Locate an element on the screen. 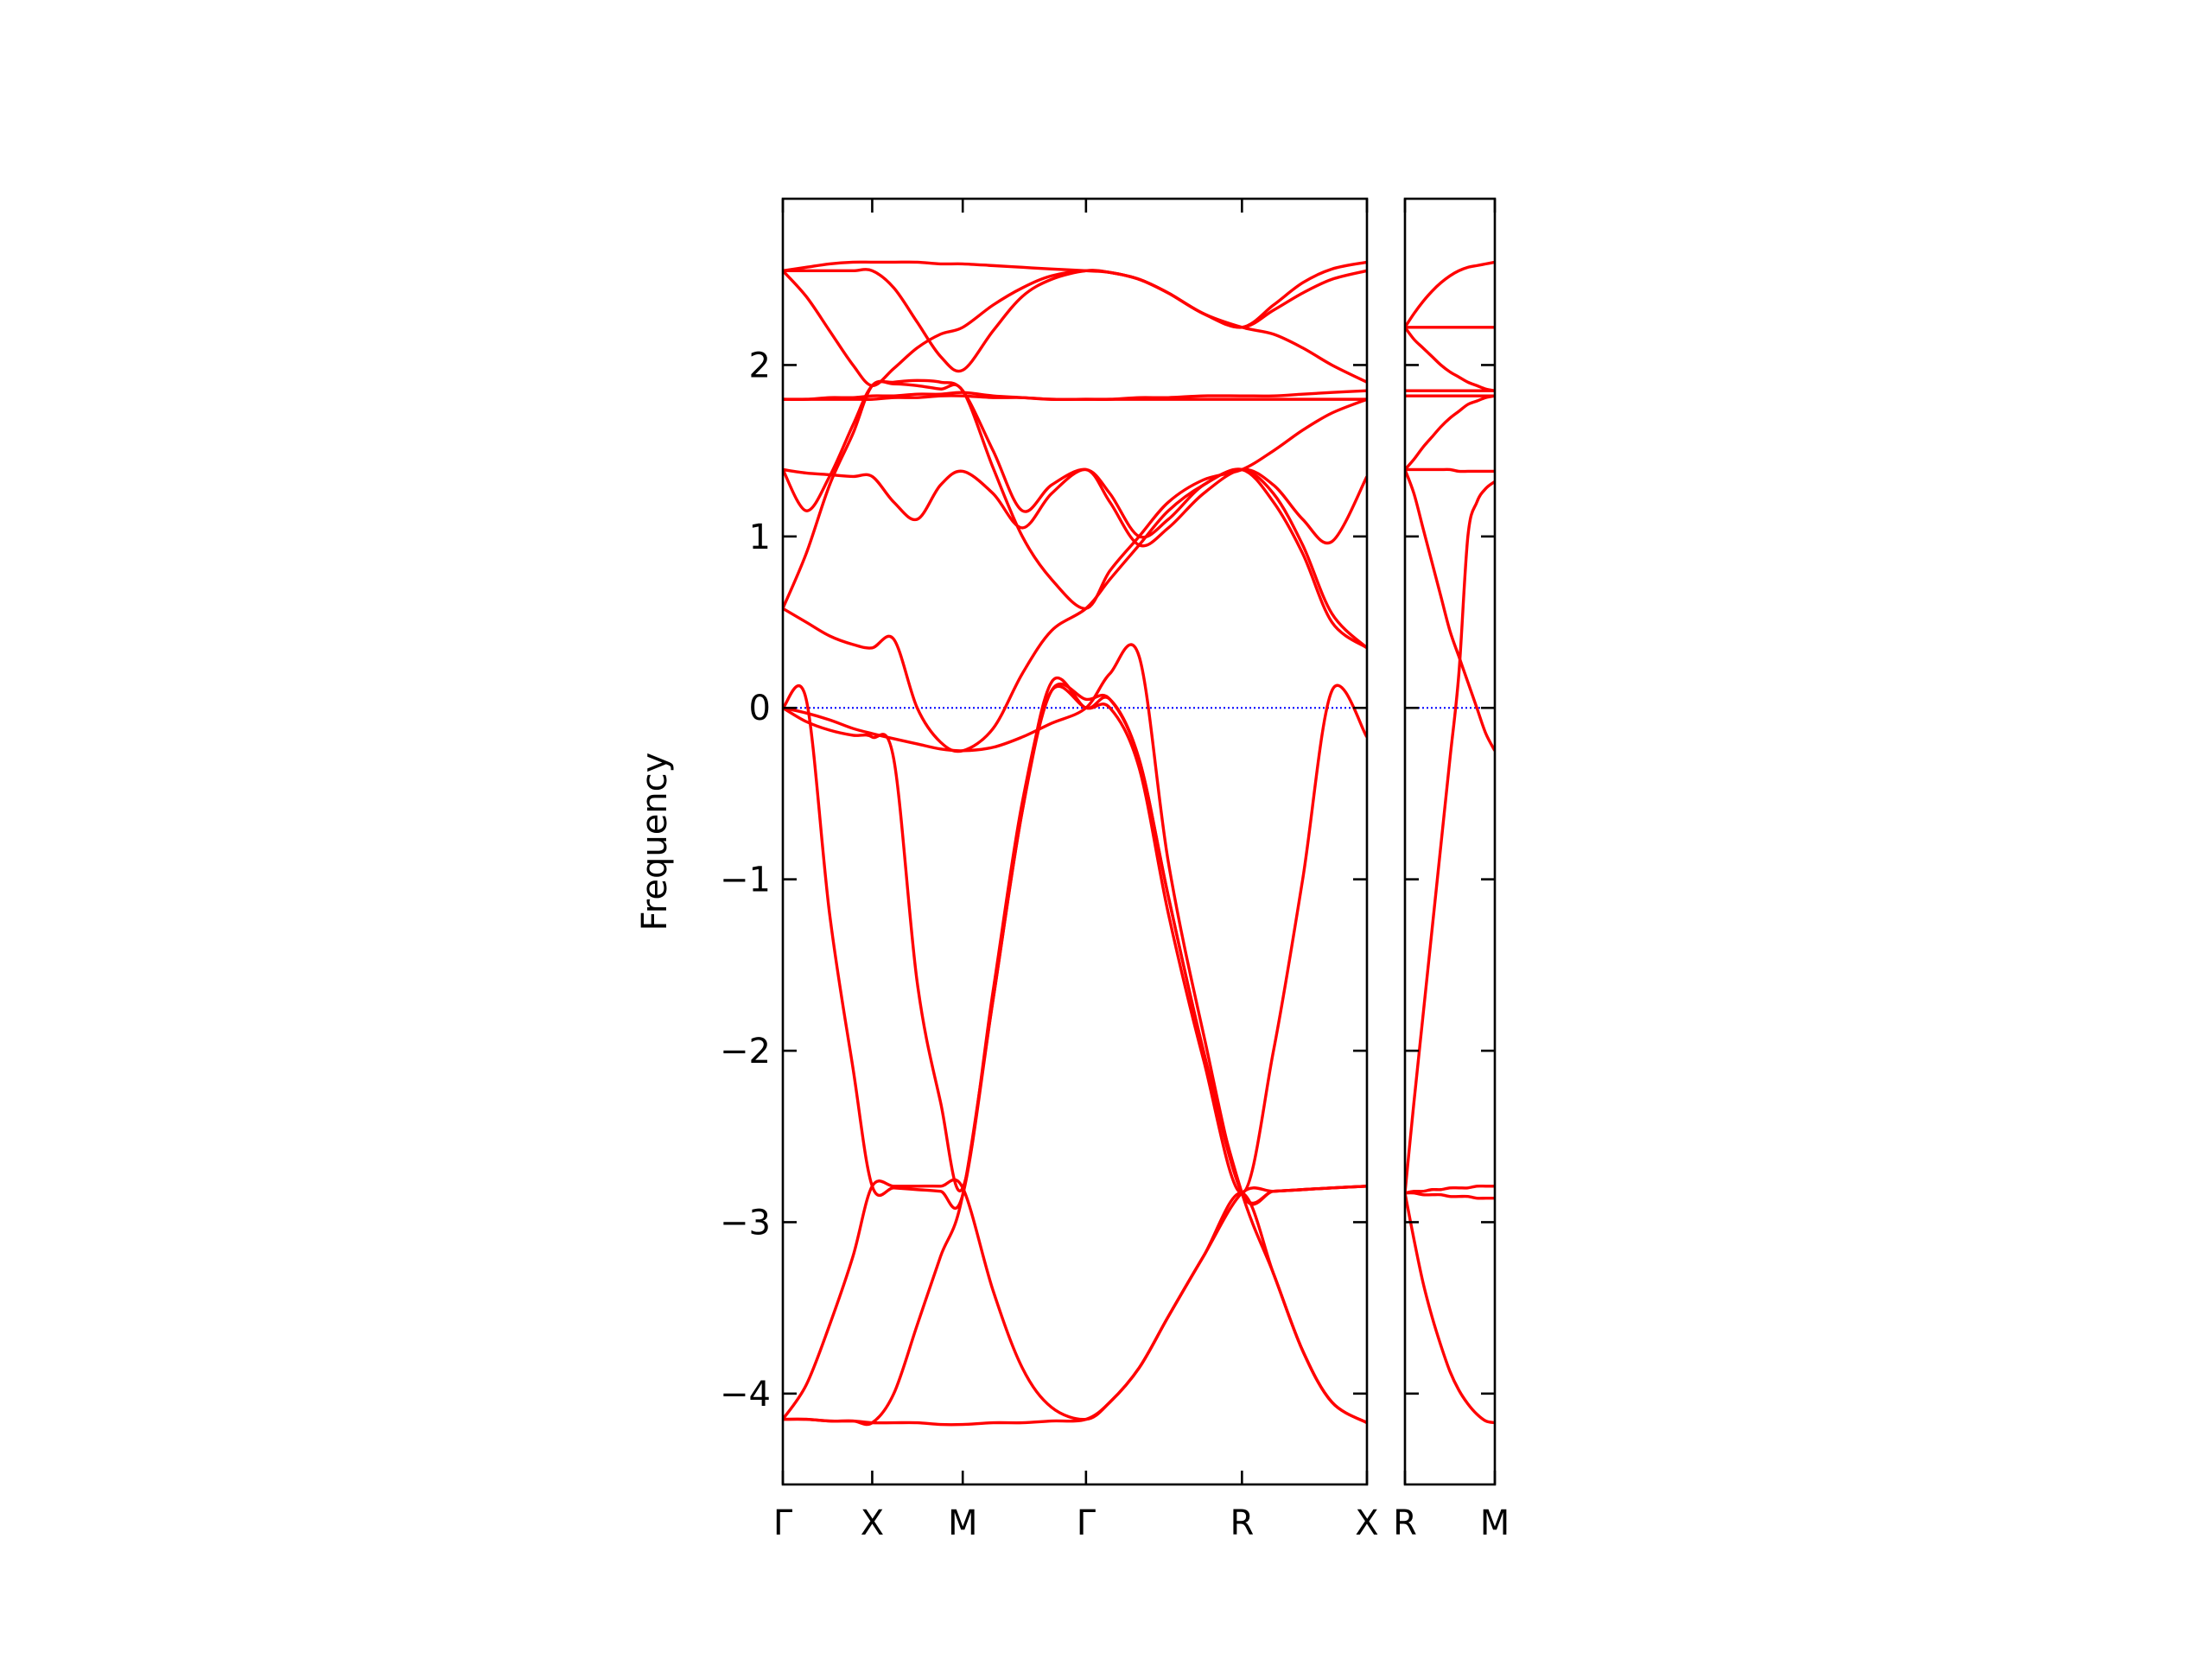  plot-frame is located at coordinates (1450, 841).